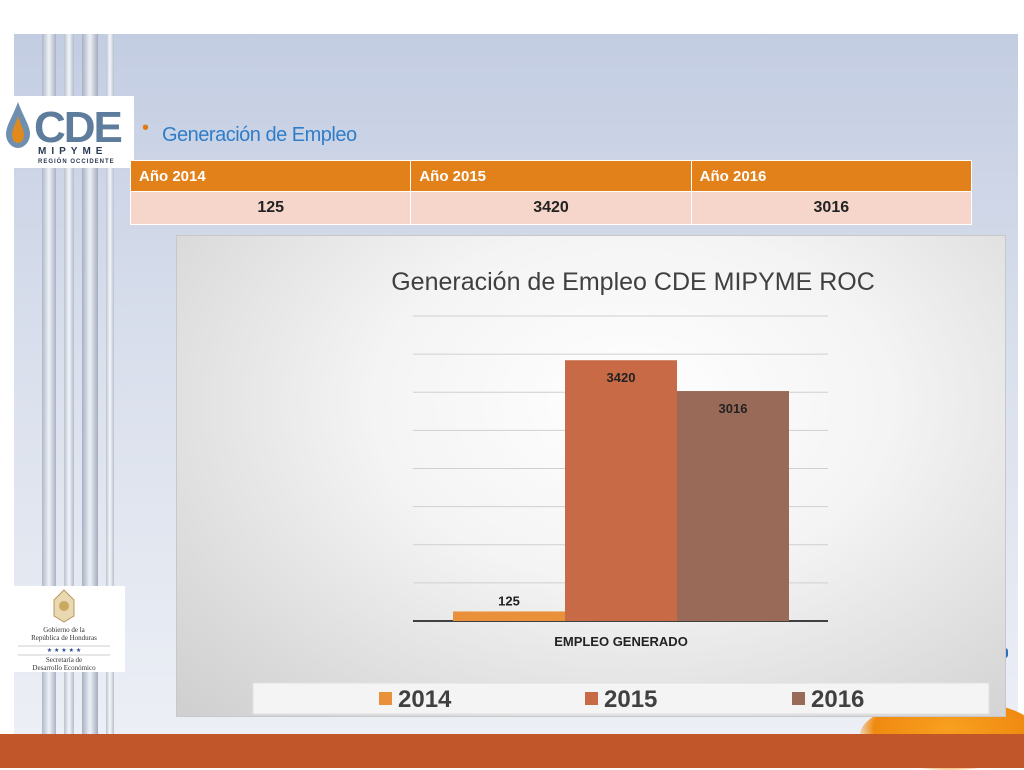 Image resolution: width=1024 pixels, height=770 pixels. What do you see at coordinates (7, 384) in the screenshot?
I see `left-margin` at bounding box center [7, 384].